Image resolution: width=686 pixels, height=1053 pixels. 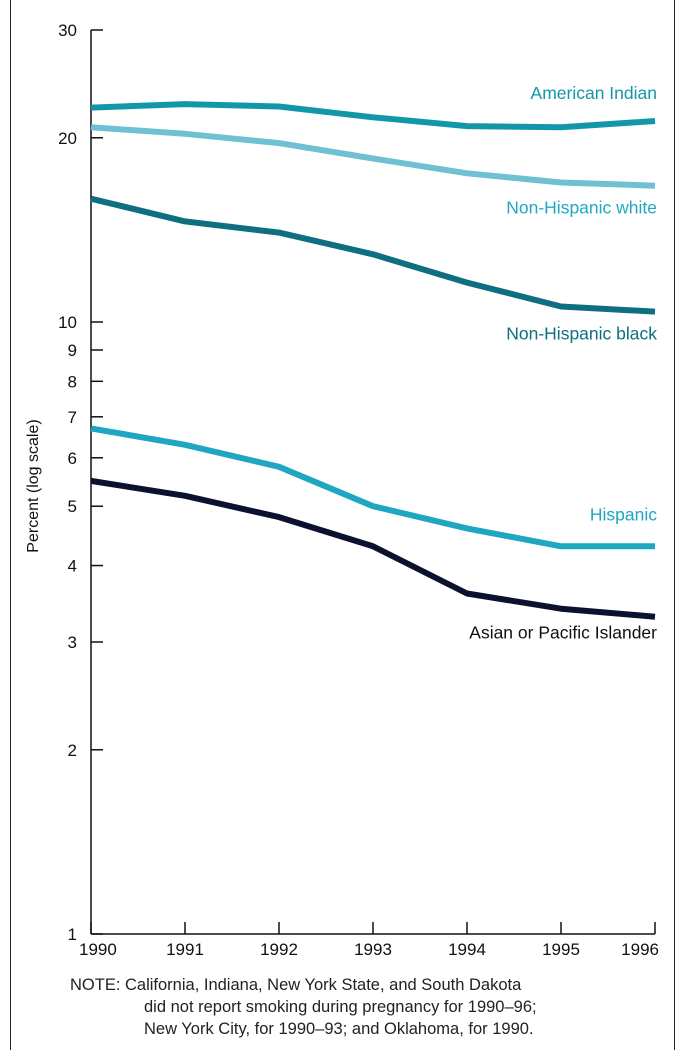 I want to click on y-tick-label: 9, so click(x=72, y=350).